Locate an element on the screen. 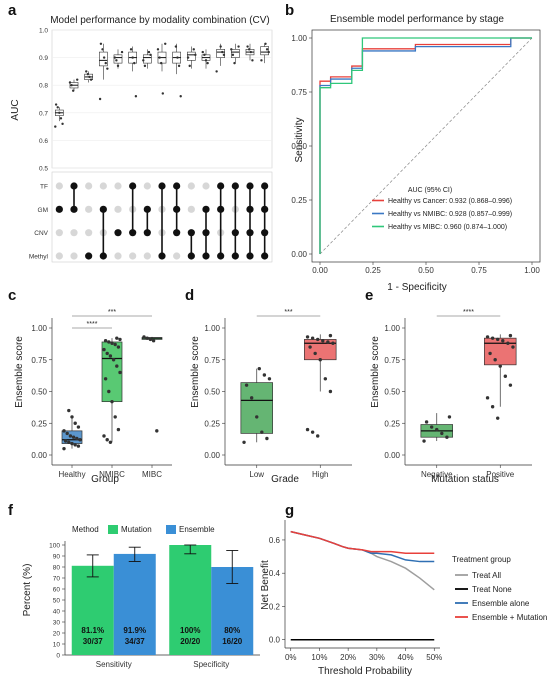 The height and width of the screenshot is (678, 550). panel-b-legend-title: AUC (95% CI) is located at coordinates (430, 190).